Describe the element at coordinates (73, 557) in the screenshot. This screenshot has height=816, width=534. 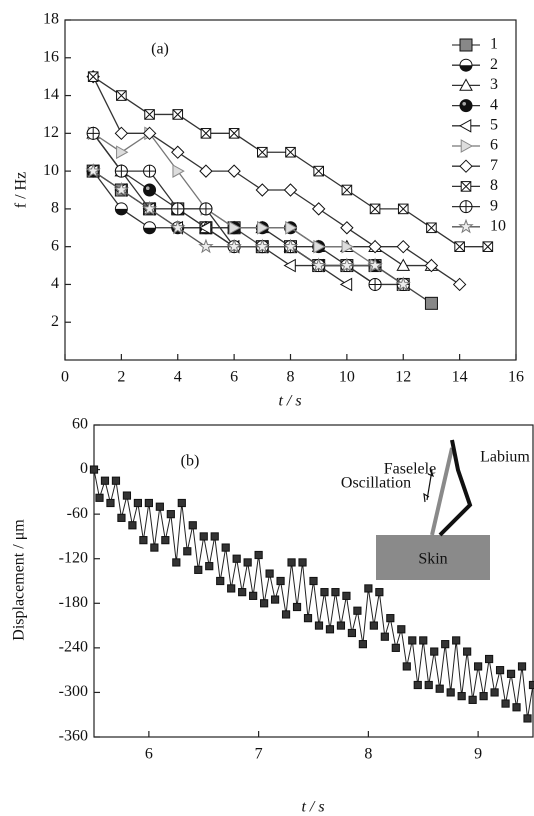
I see `y-tick-label: -120` at that location.